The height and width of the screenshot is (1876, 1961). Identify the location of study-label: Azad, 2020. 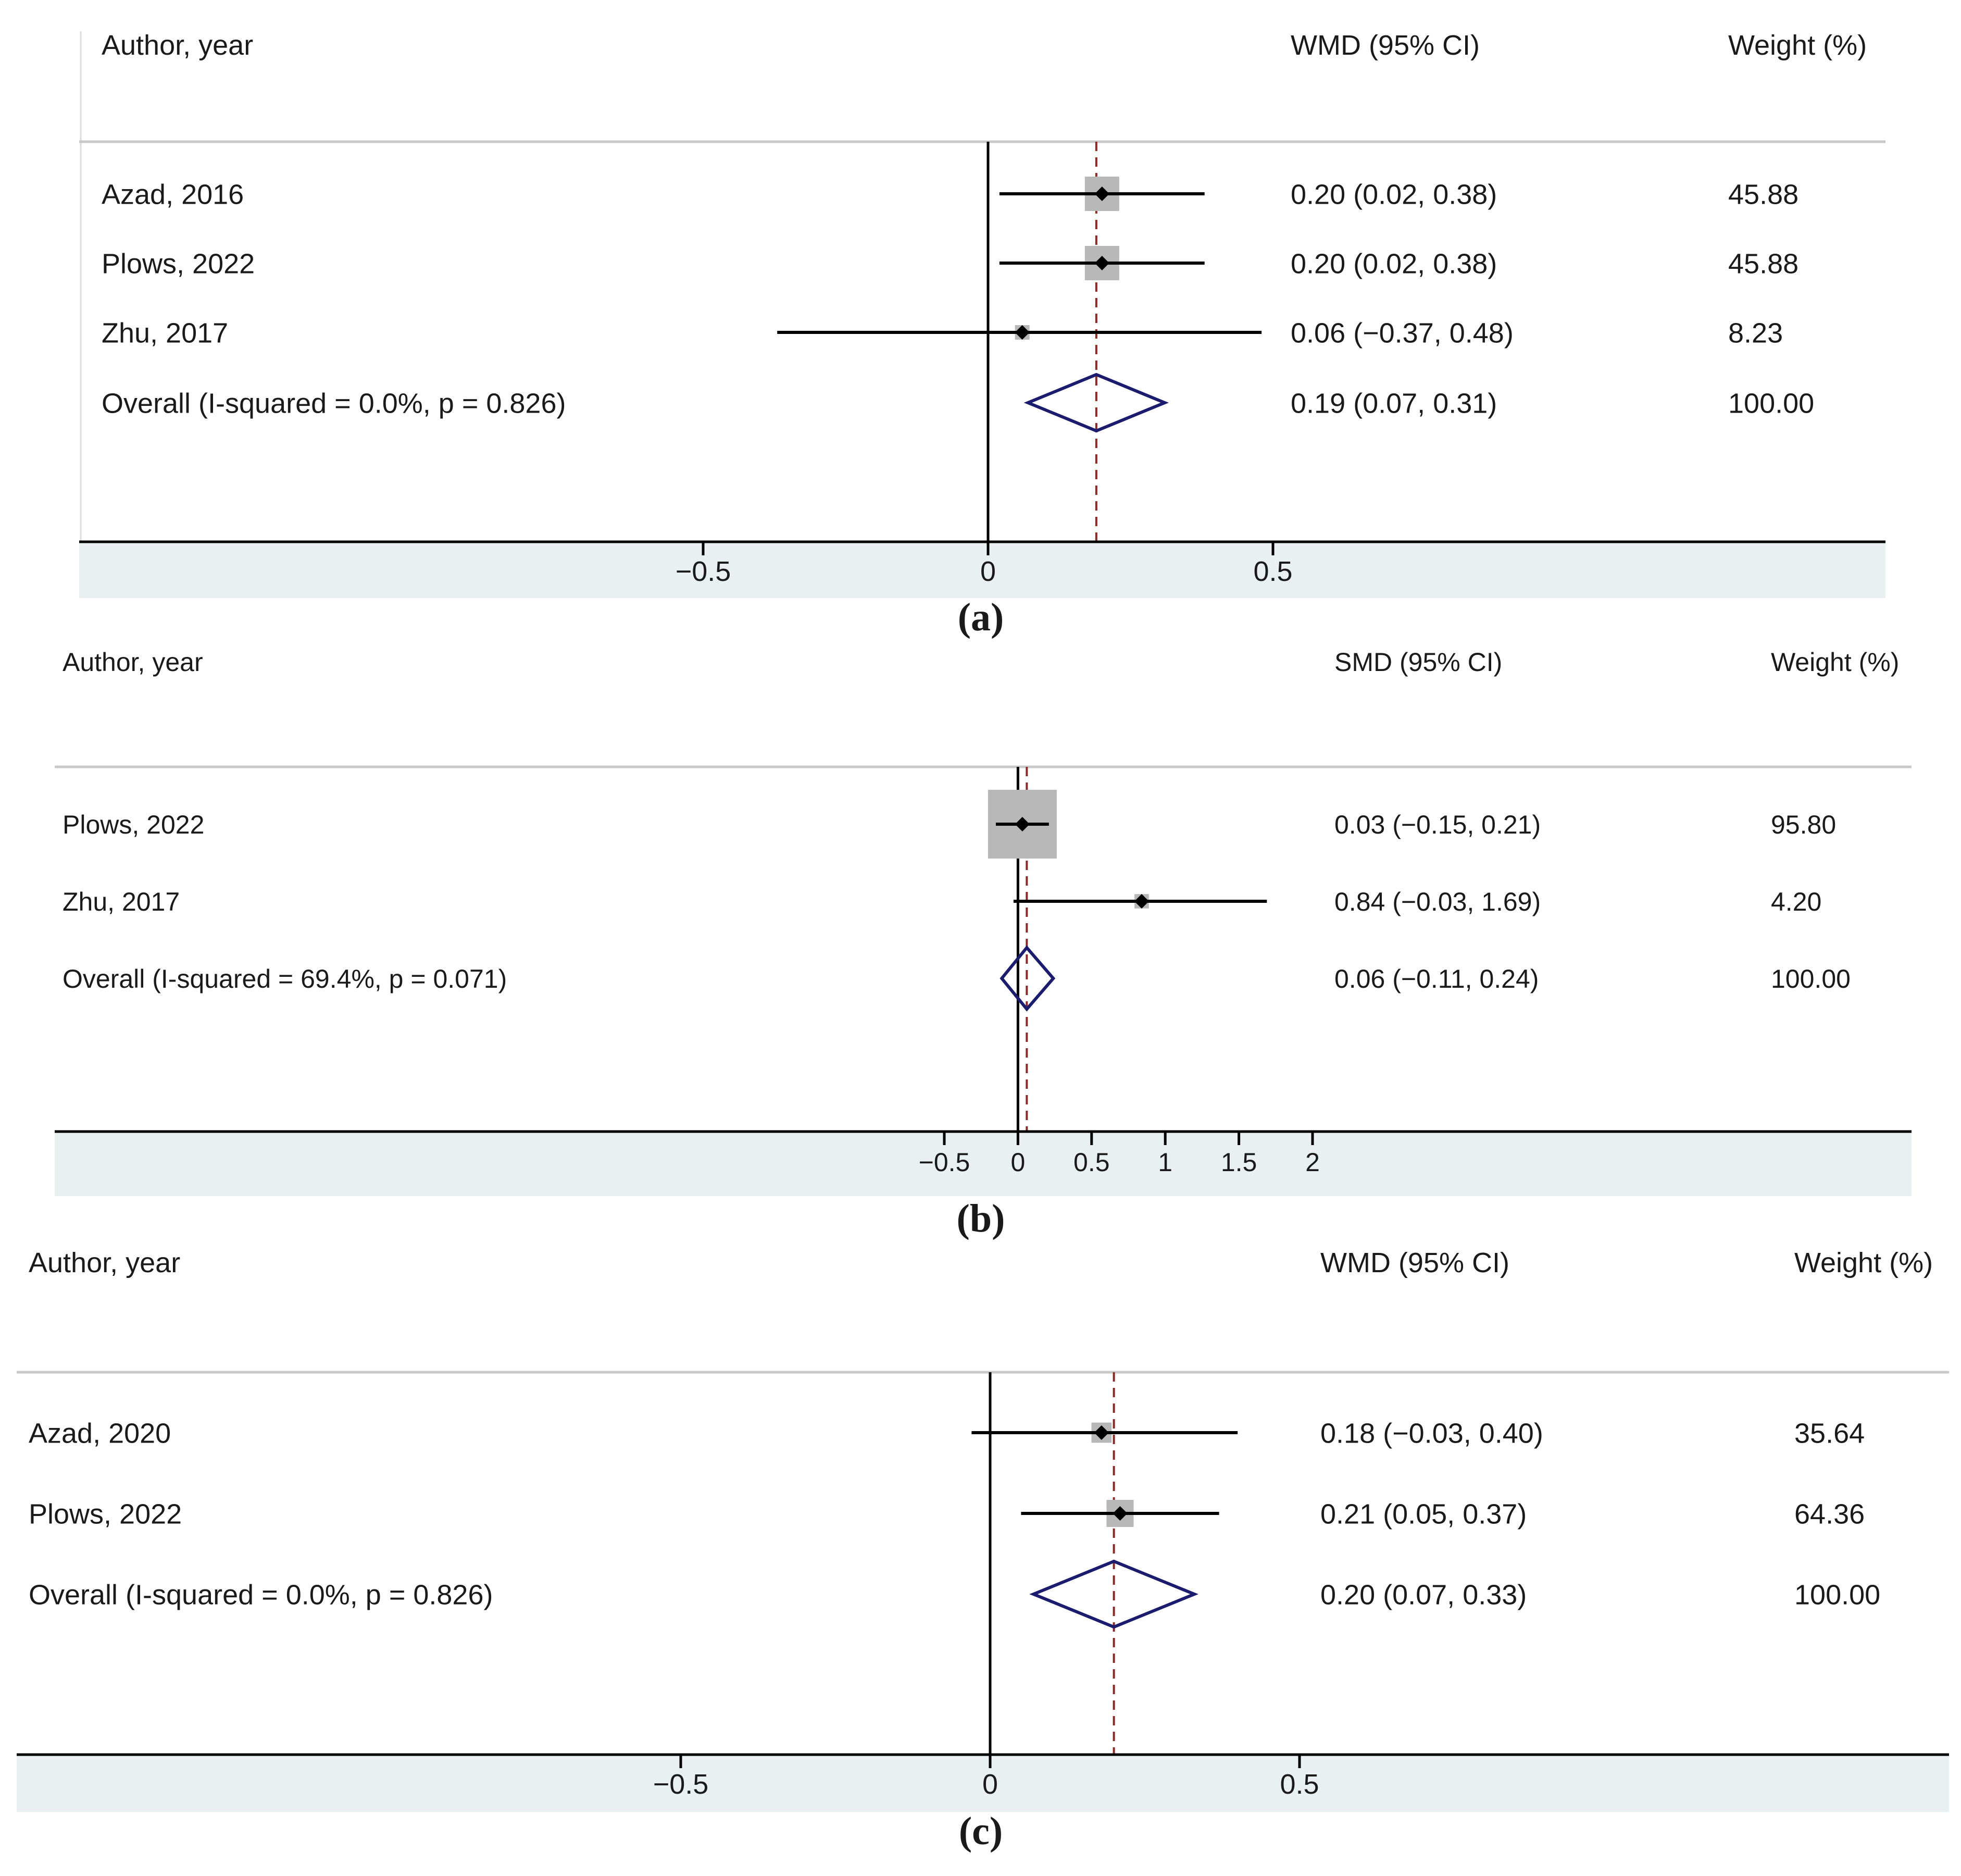
(100, 1433).